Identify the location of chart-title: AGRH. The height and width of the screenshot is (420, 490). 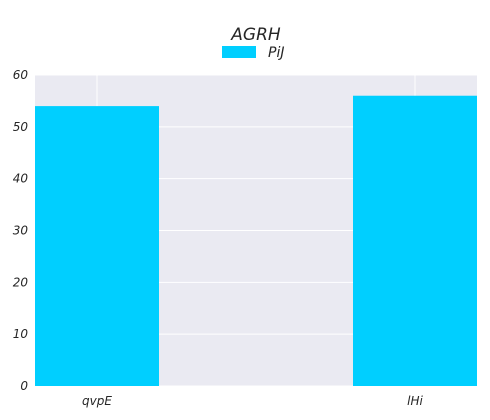
(255, 35).